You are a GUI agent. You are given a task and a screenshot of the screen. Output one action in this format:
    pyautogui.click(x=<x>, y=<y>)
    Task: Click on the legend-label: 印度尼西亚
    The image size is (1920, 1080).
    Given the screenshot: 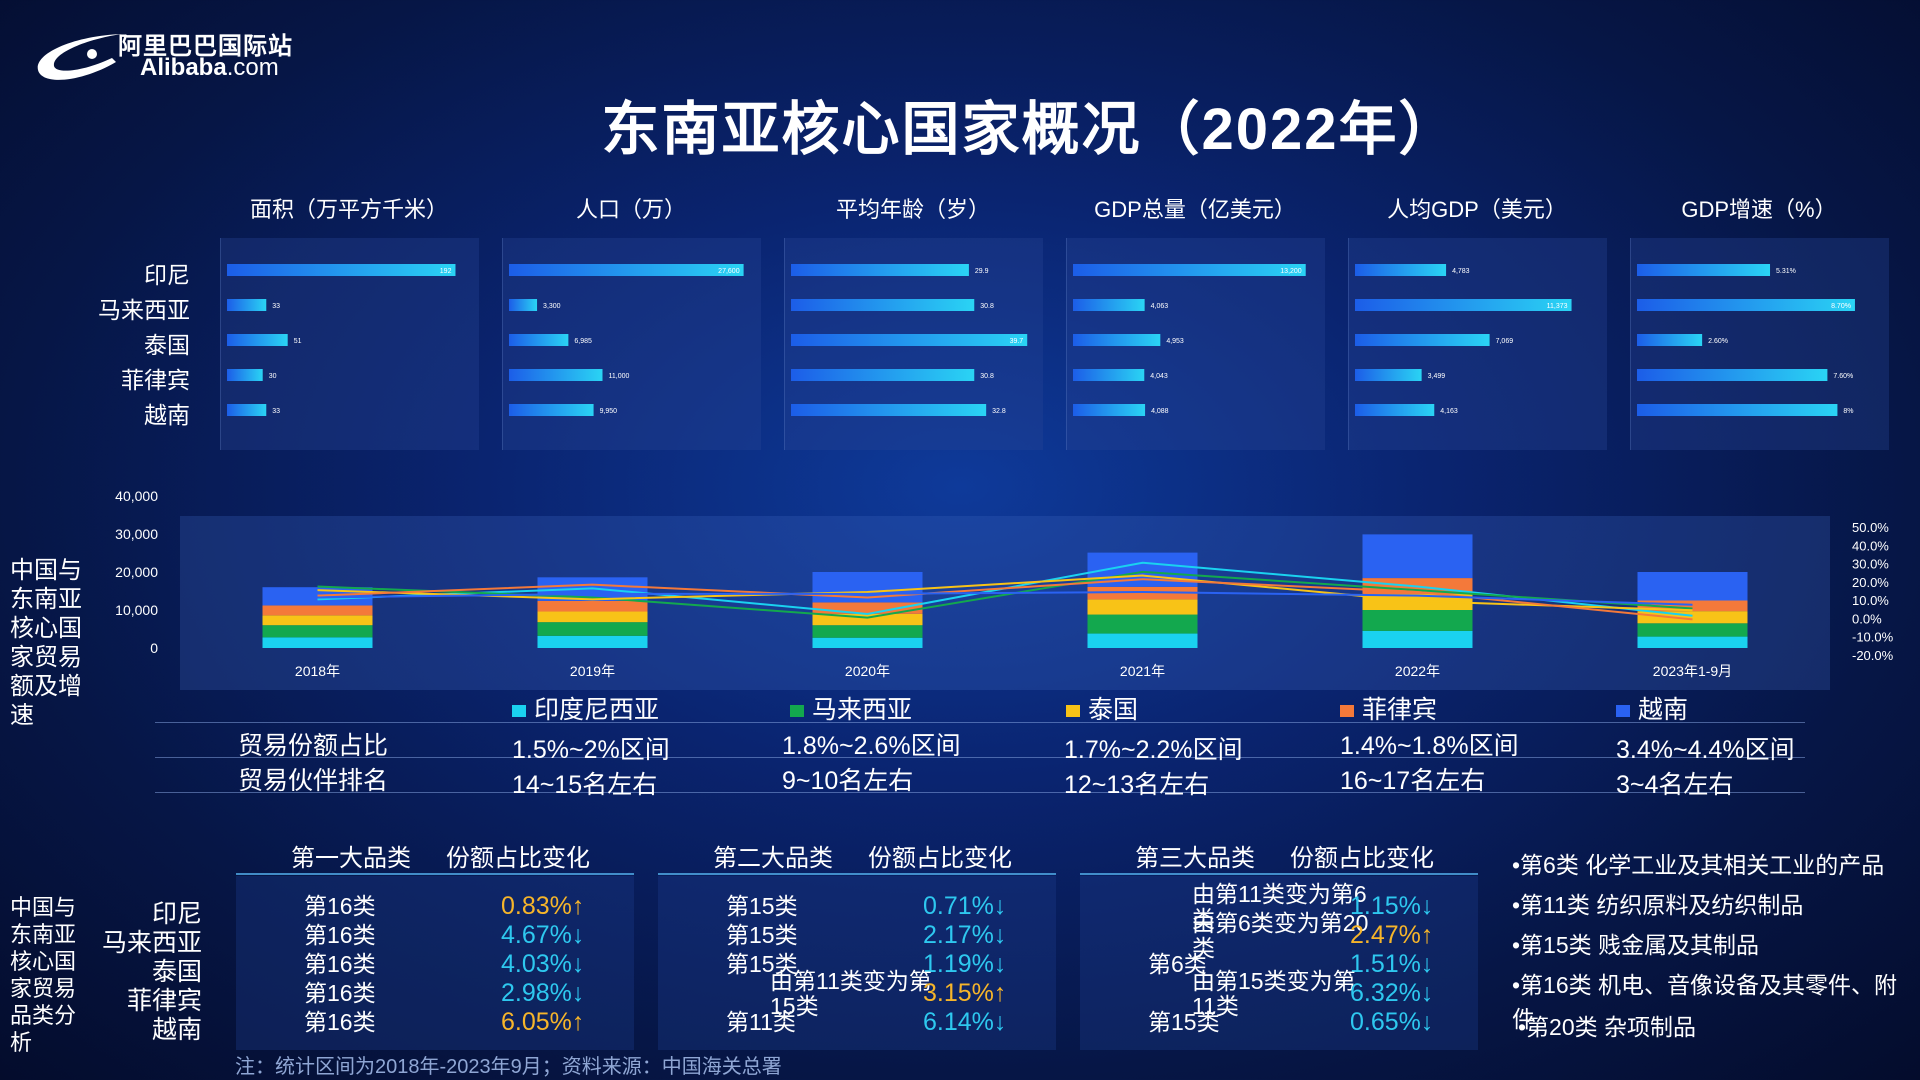 What is the action you would take?
    pyautogui.click(x=597, y=710)
    